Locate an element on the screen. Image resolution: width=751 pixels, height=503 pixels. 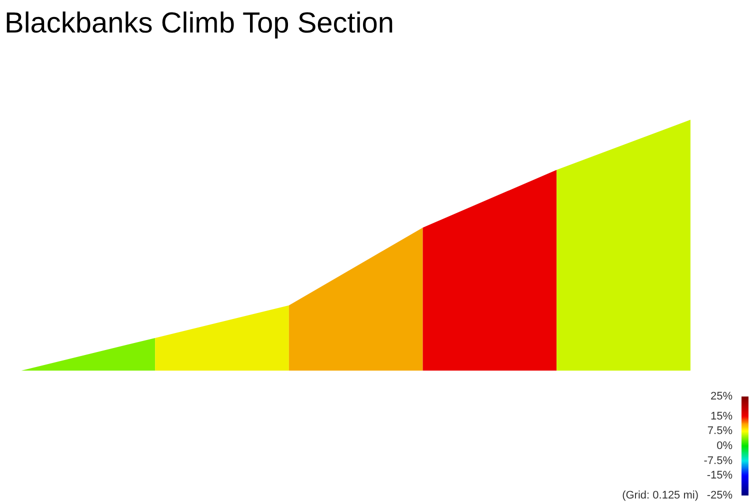
color-bar-label: 7.5% is located at coordinates (720, 431).